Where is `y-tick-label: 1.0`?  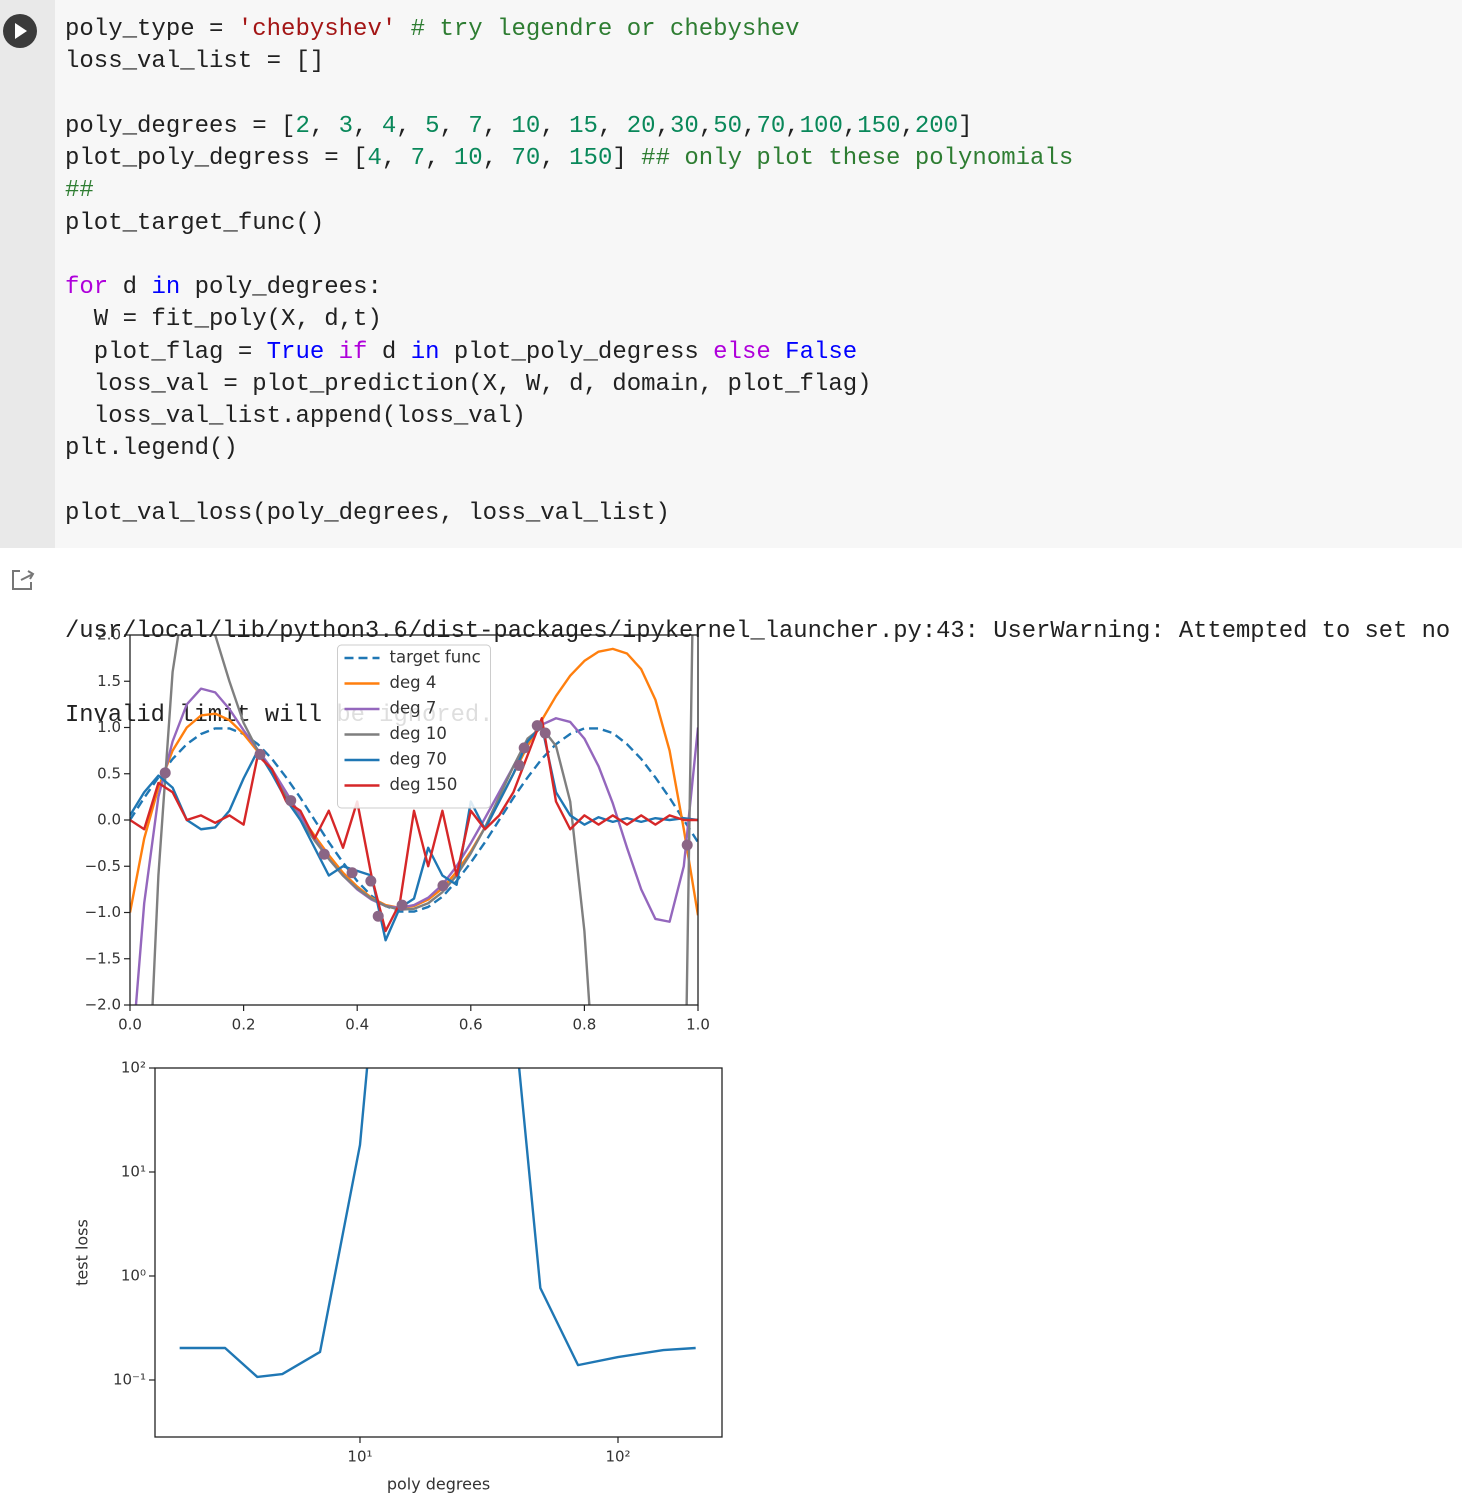 y-tick-label: 1.0 is located at coordinates (109, 727).